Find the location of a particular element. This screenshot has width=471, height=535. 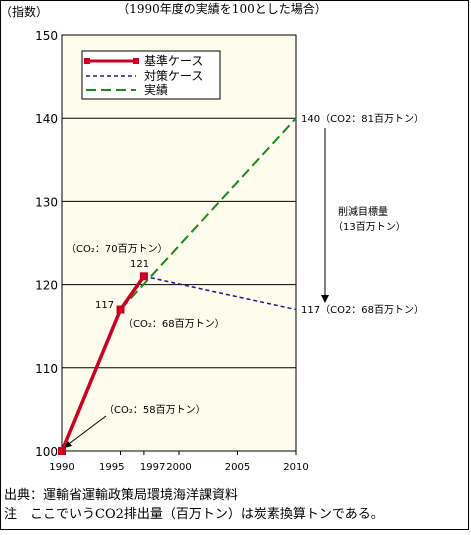

legend-label-policy: 対策ケース is located at coordinates (173, 76).